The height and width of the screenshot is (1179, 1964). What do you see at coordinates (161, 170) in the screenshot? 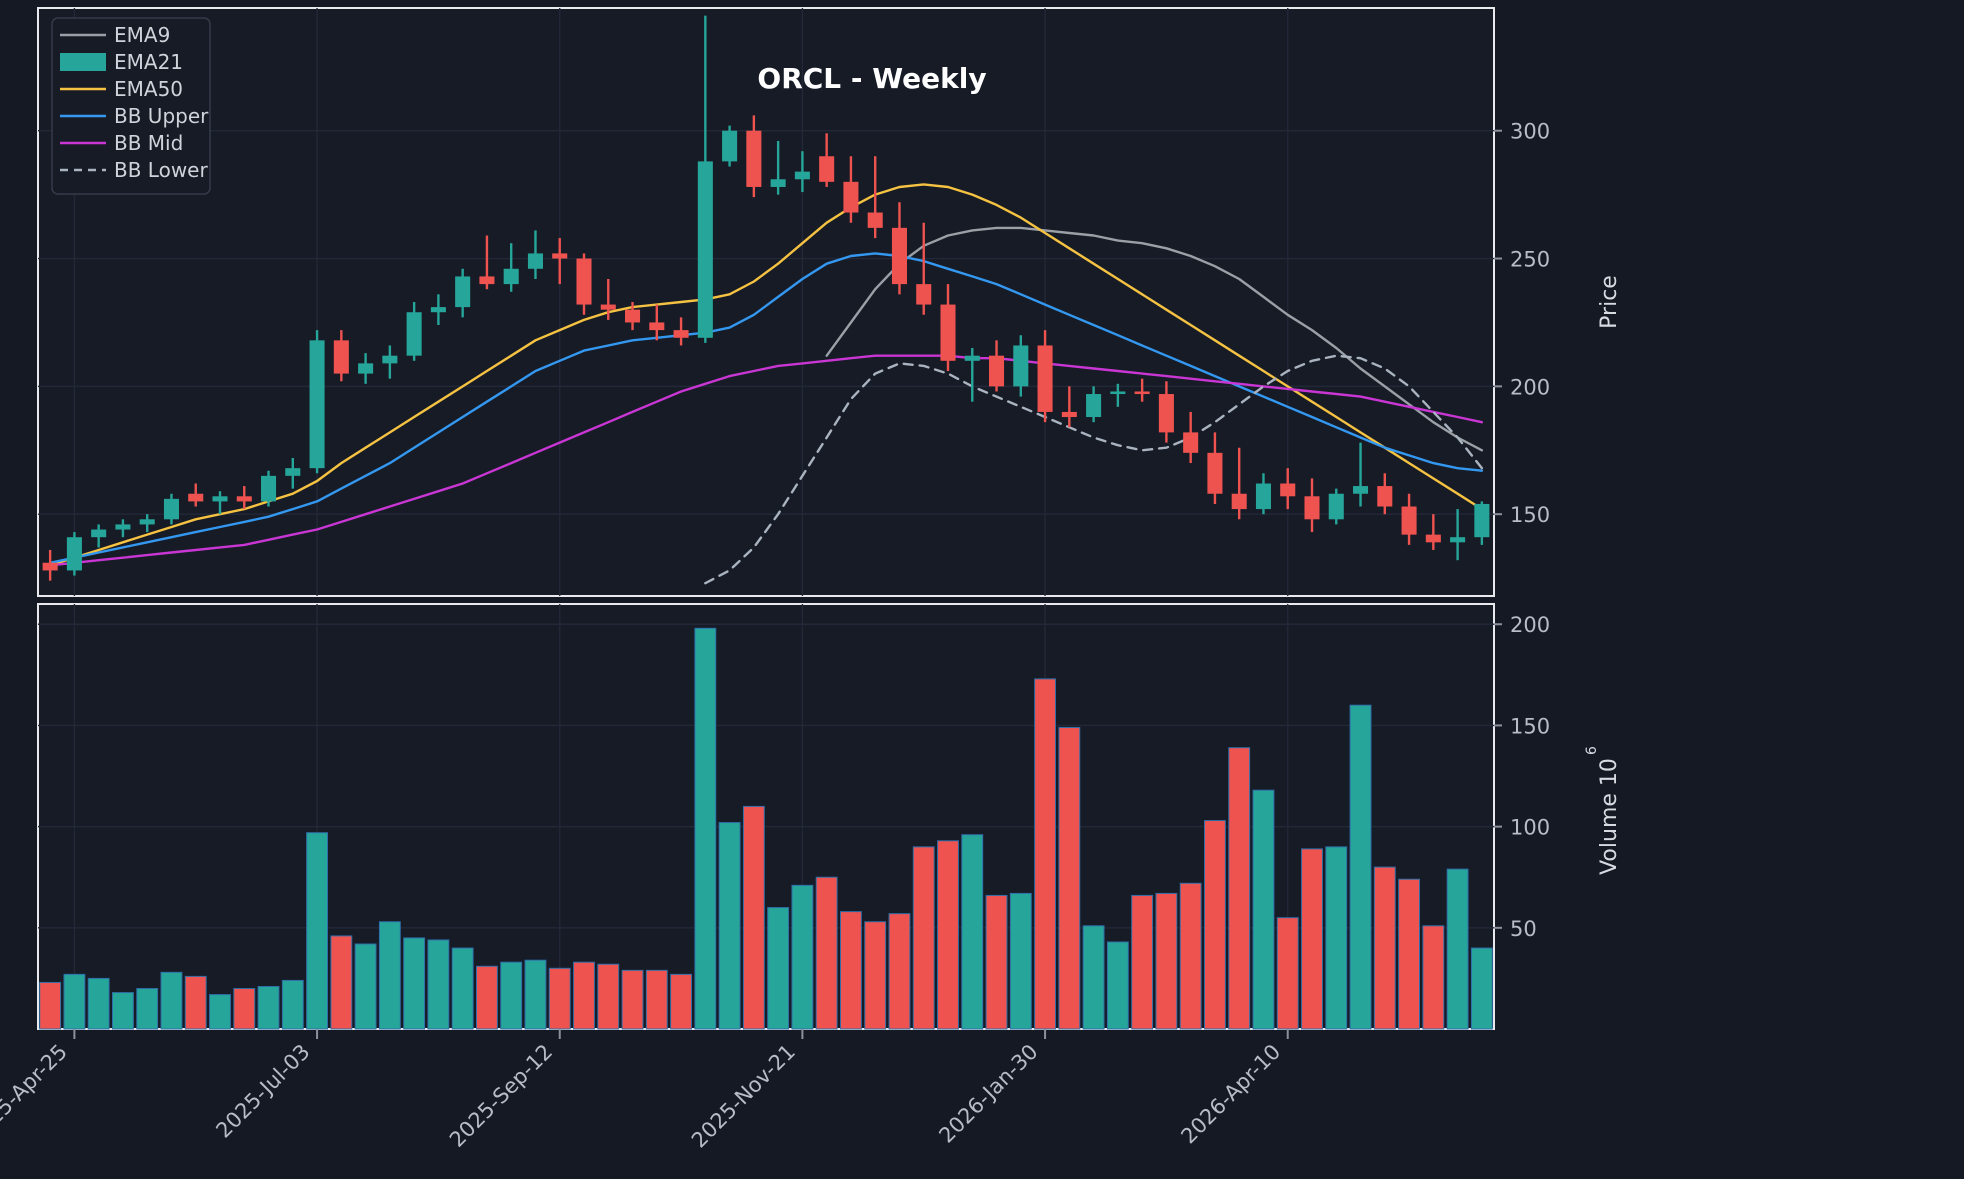
I see `legend-label: BB Lower` at bounding box center [161, 170].